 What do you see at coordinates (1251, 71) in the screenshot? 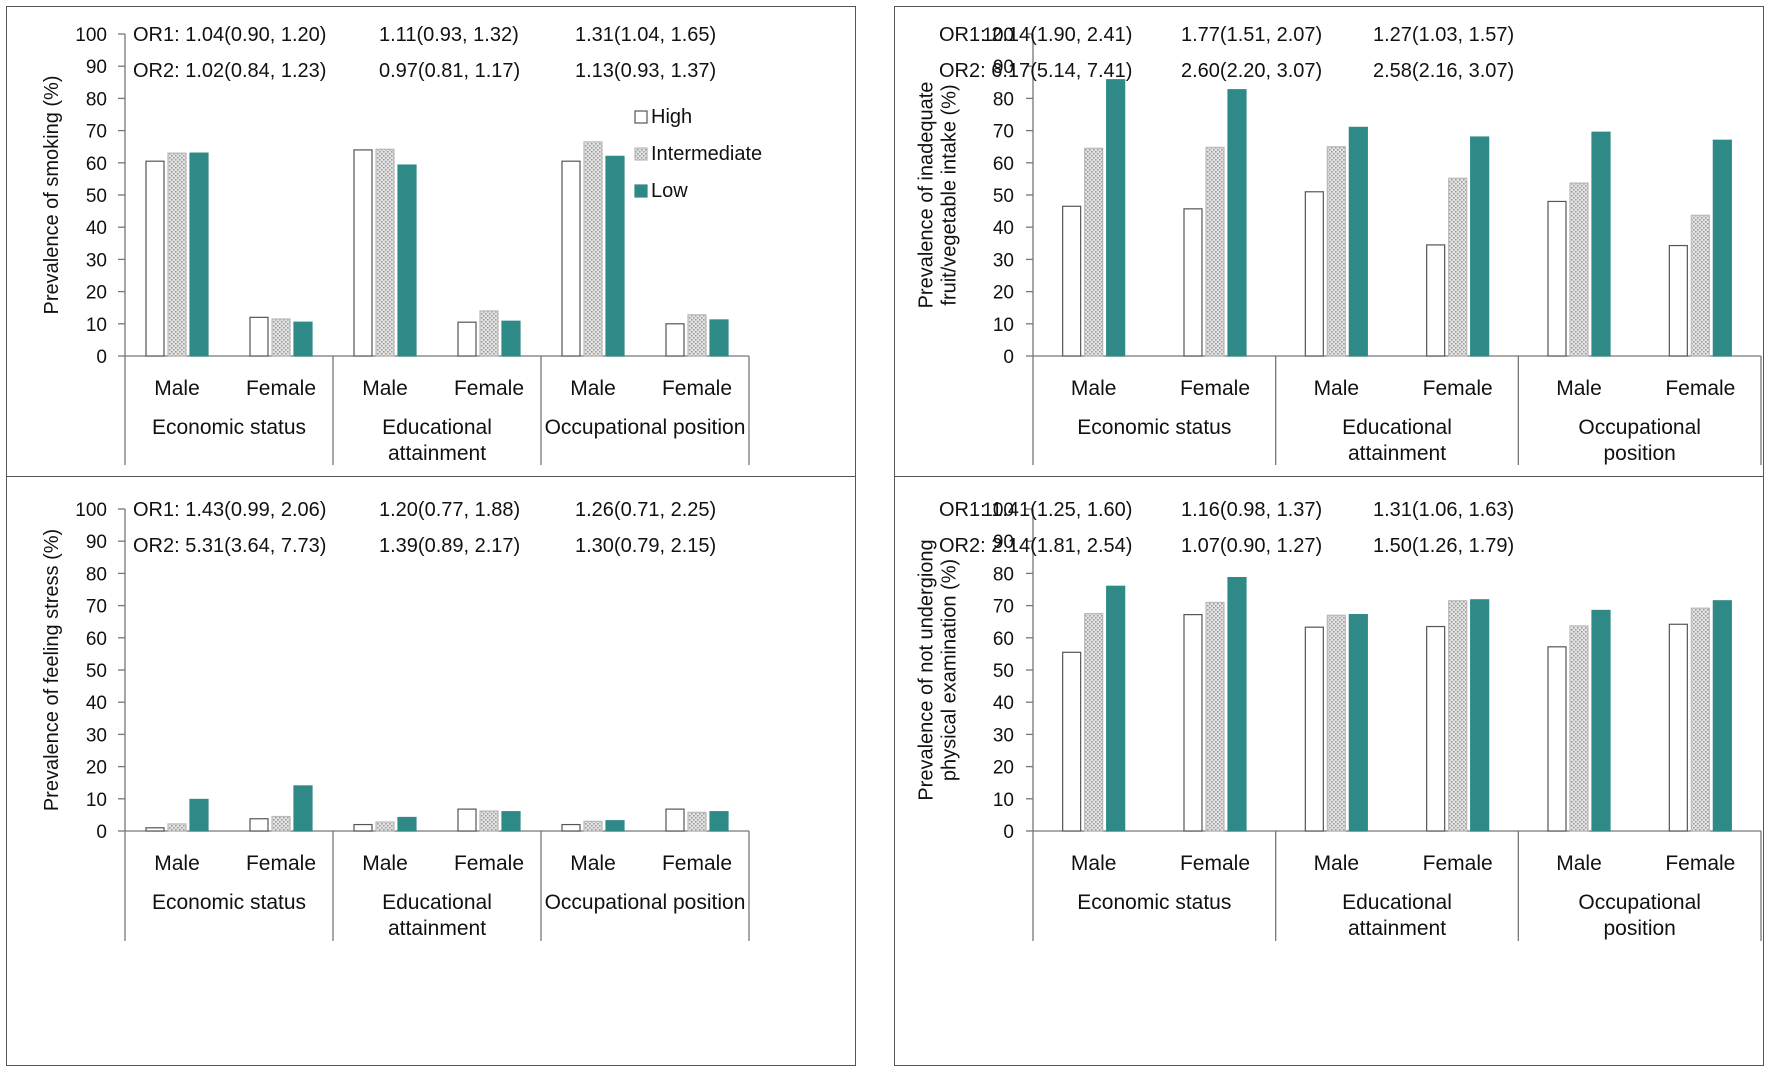
I see `or2-annotation: 2.60(2.20, 3.07)` at bounding box center [1251, 71].